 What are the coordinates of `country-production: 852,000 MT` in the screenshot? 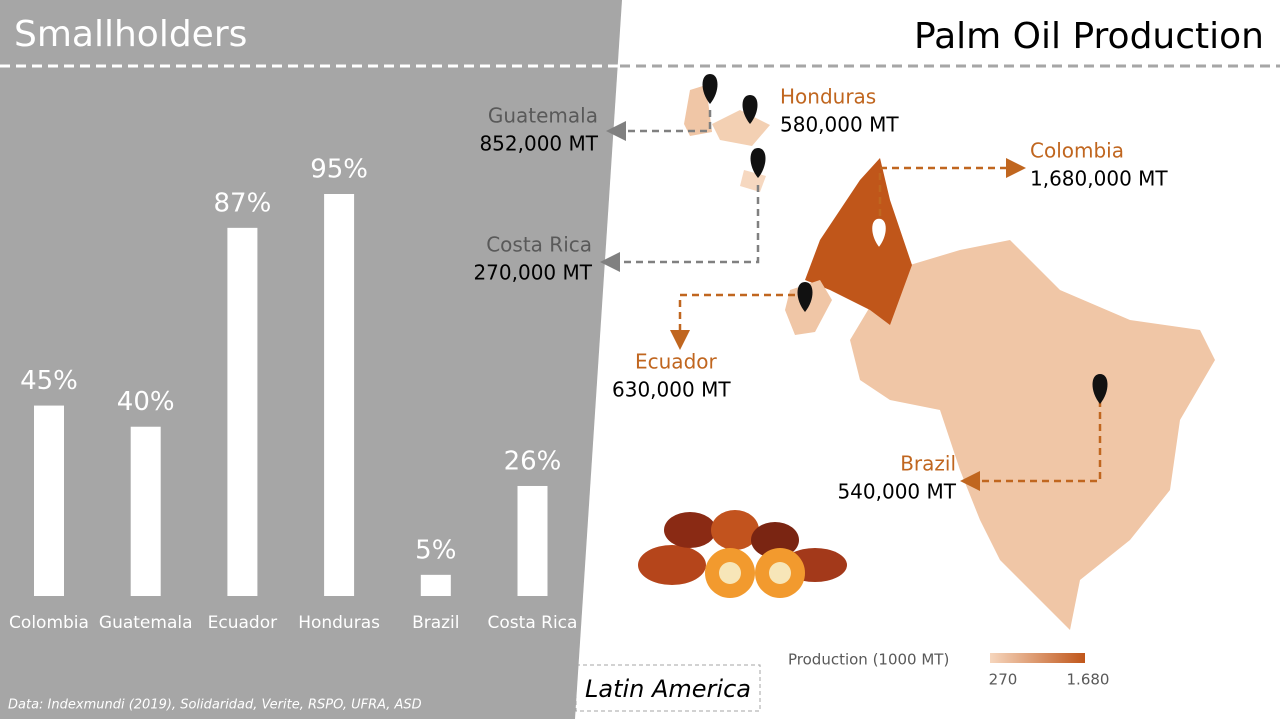 It's located at (538, 144).